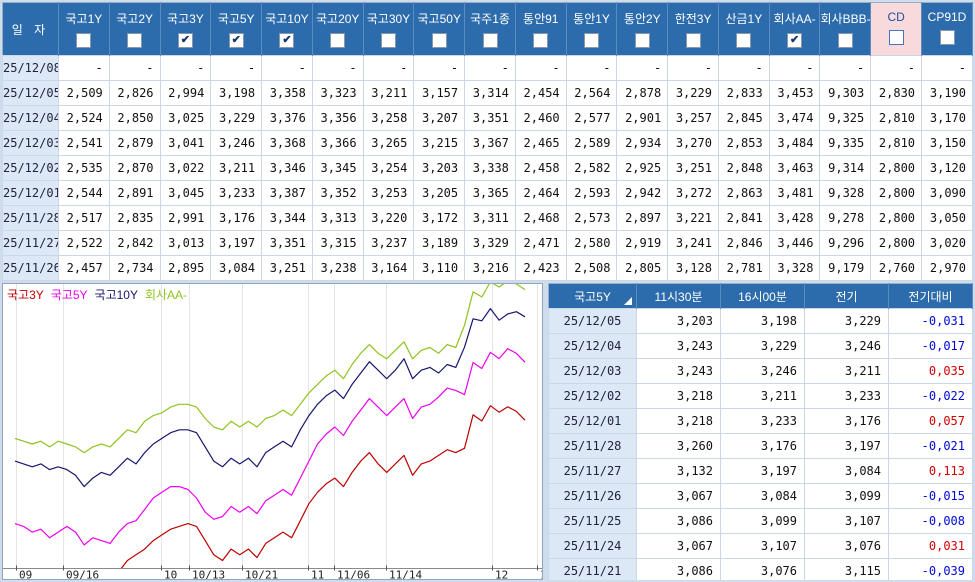 This screenshot has width=975, height=582. What do you see at coordinates (760, 521) in the screenshot?
I see `table-row: 25/11/25 3,086 3,099 3,107 -0,008` at bounding box center [760, 521].